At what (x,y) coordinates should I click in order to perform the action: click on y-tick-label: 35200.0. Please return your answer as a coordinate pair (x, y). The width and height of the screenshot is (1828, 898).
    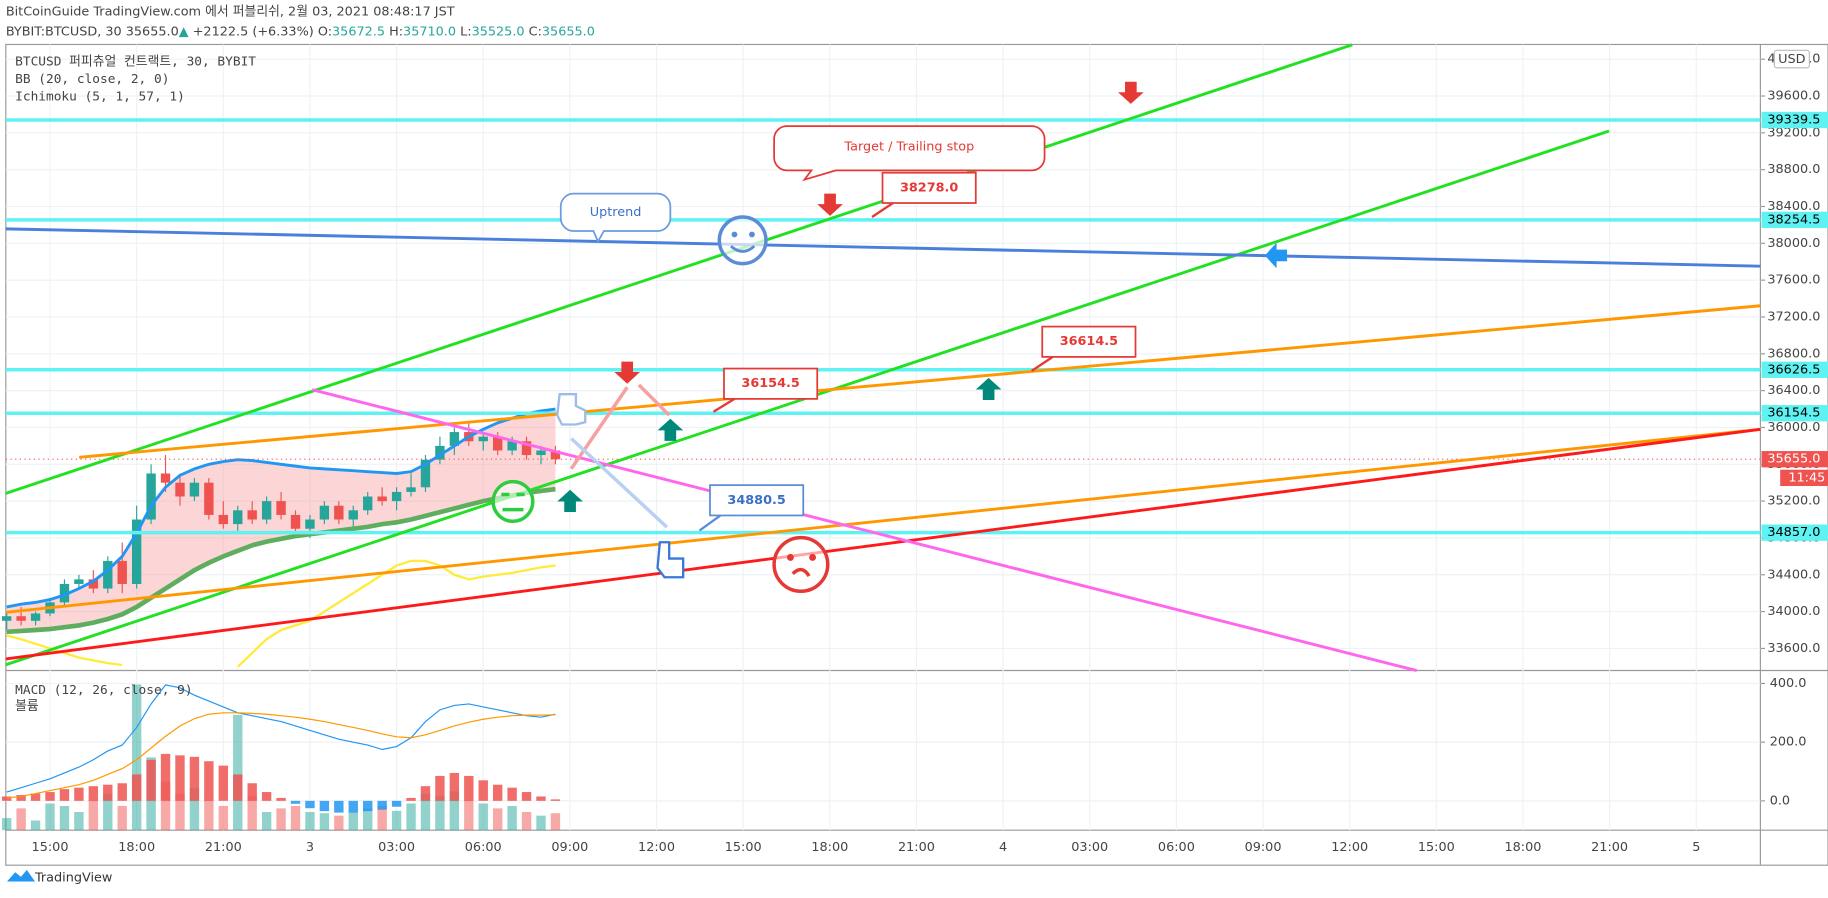
    Looking at the image, I should click on (1793, 501).